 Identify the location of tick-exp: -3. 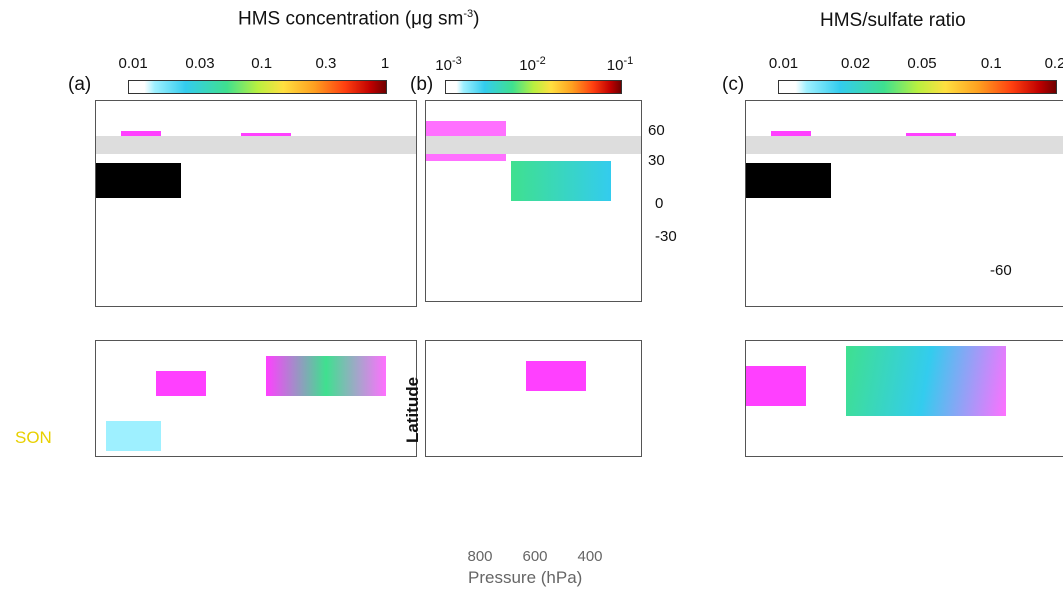
(456, 61).